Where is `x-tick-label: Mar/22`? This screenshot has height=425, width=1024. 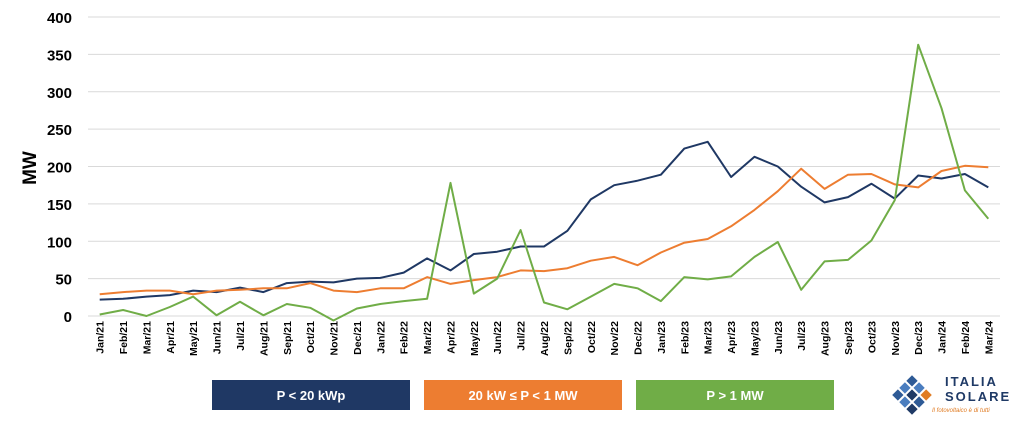
x-tick-label: Mar/22 is located at coordinates (428, 337).